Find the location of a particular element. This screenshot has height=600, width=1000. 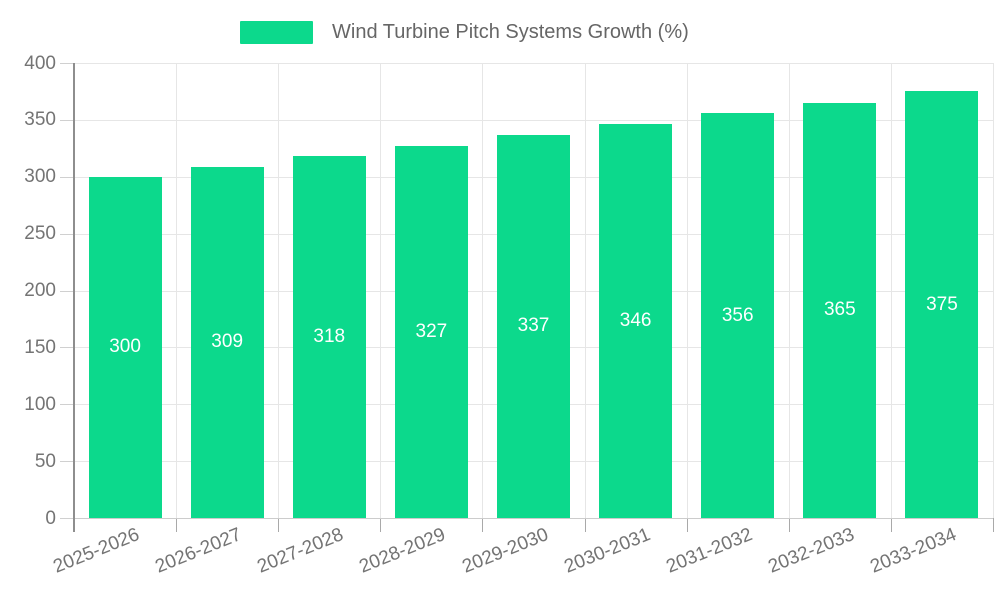

bar-value-label: 300 is located at coordinates (125, 347).